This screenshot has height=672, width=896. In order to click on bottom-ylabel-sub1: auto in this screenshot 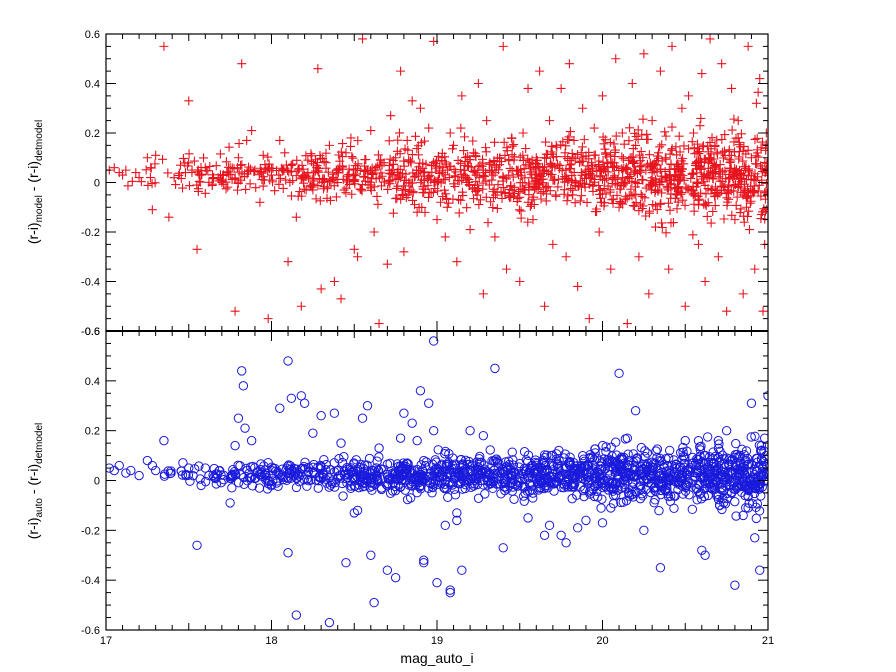, I will do `click(39, 508)`.